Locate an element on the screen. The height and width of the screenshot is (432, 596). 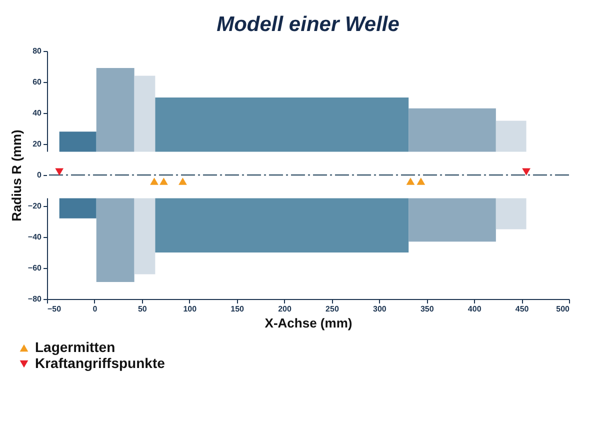
x-tick-label: 150 is located at coordinates (237, 309).